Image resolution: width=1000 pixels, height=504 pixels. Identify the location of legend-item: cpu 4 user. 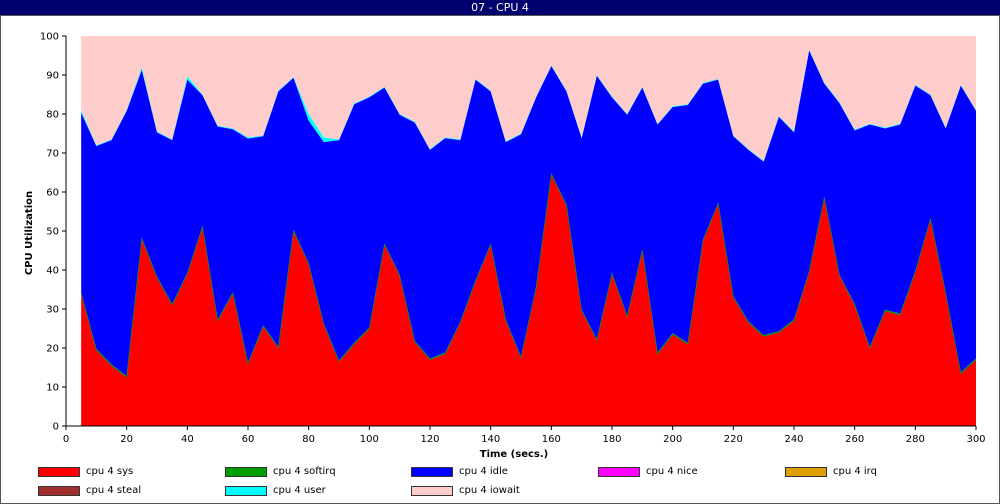
(275, 491).